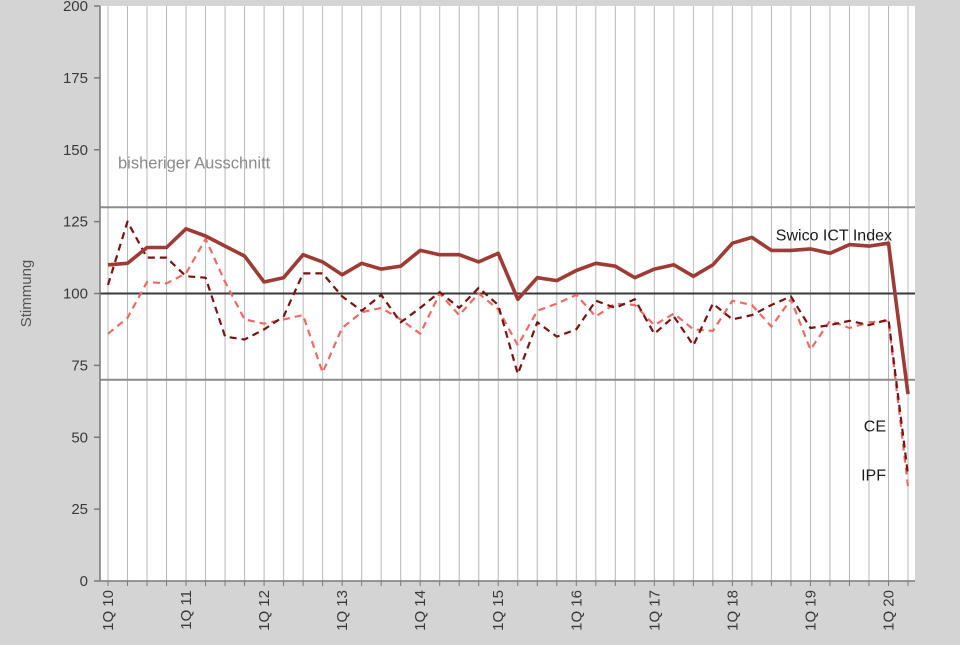 This screenshot has height=645, width=960. I want to click on x-tick-label: 1Q 12, so click(264, 610).